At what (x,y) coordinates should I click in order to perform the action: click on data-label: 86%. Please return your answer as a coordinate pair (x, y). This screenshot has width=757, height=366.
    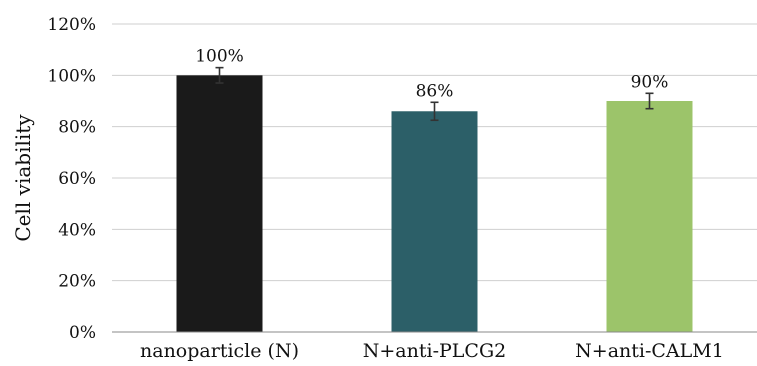
    Looking at the image, I should click on (435, 91).